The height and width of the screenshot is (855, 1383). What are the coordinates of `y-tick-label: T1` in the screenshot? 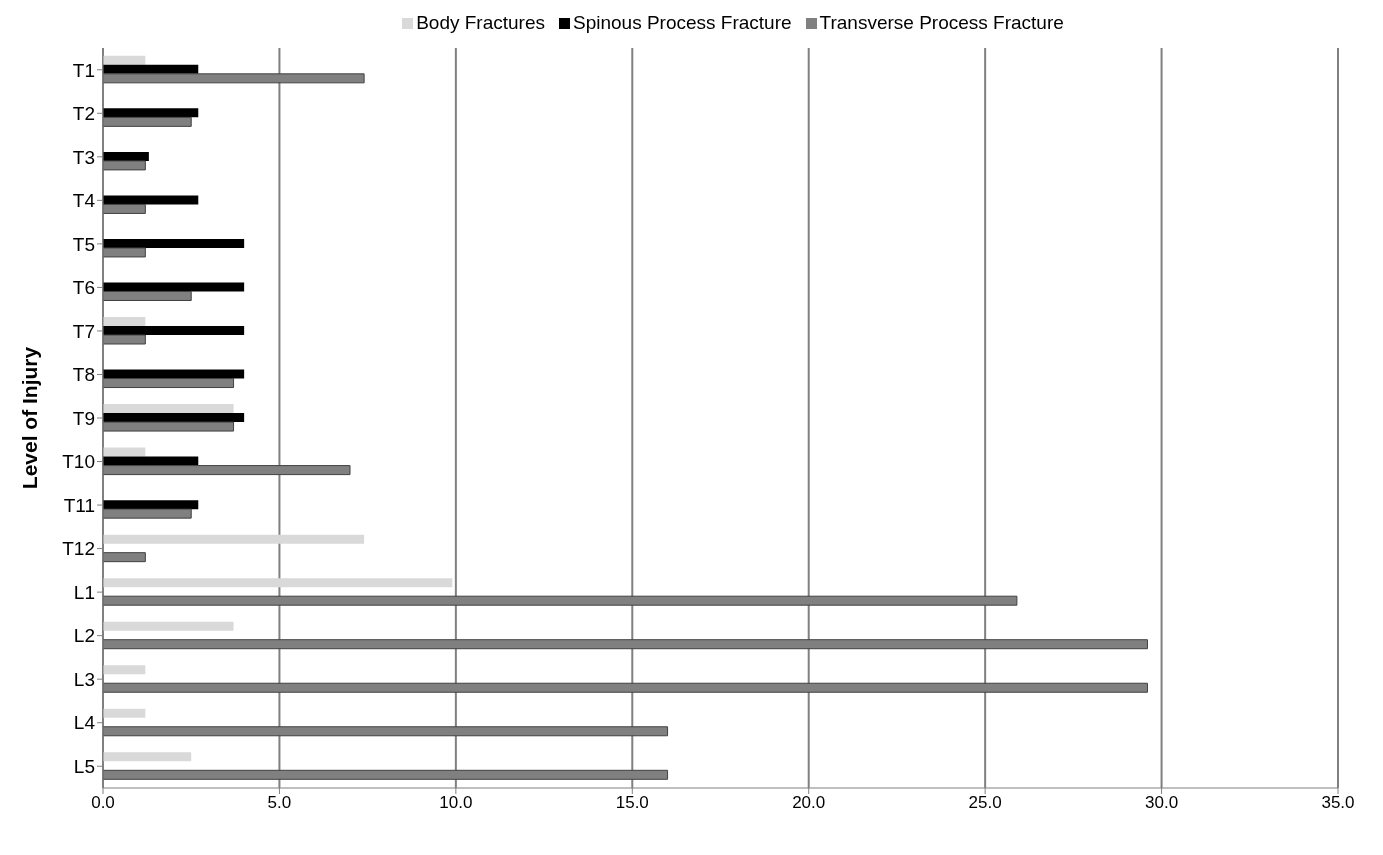 It's located at (83, 70).